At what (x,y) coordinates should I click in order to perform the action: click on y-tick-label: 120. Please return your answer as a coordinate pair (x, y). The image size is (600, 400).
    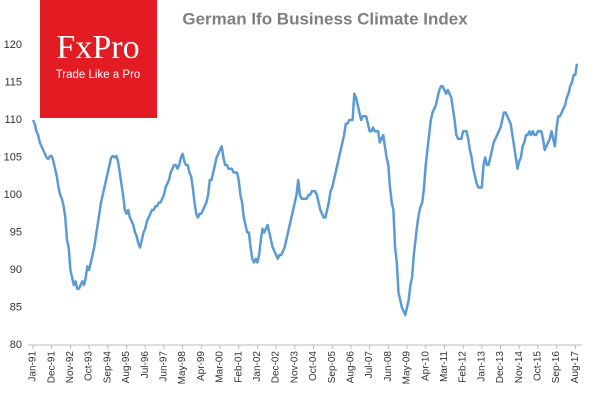
    Looking at the image, I should click on (13, 45).